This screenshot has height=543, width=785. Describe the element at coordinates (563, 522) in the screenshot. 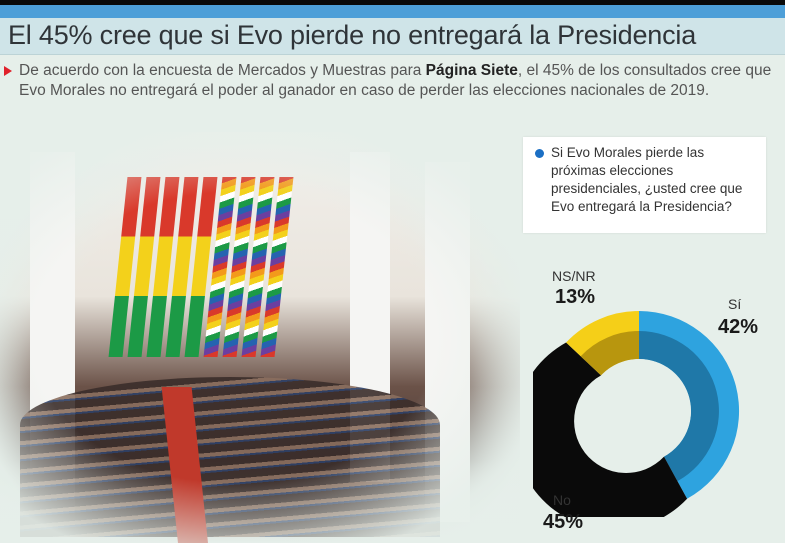

I see `value-no: 45%` at that location.